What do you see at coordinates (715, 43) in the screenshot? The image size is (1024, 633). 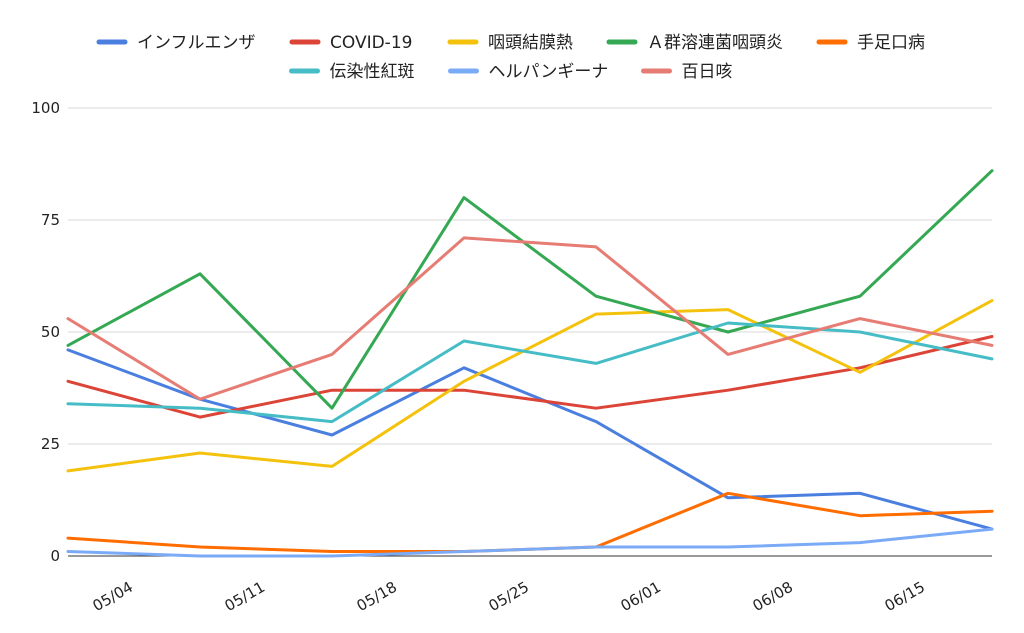 I see `legend-label: Ａ群溶連菌咽頭炎` at bounding box center [715, 43].